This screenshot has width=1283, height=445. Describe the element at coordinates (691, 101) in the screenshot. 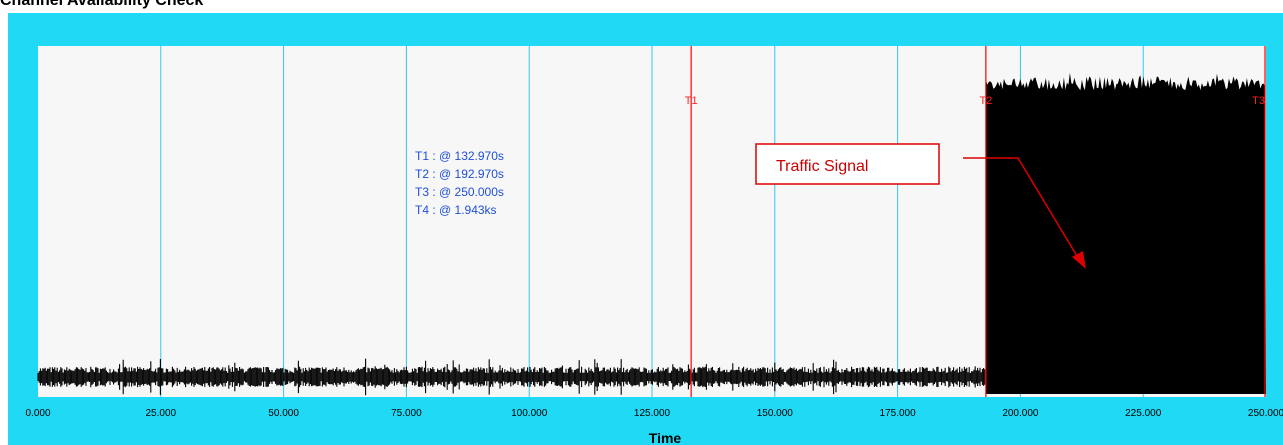

I see `cursor-label-t1: T1` at that location.